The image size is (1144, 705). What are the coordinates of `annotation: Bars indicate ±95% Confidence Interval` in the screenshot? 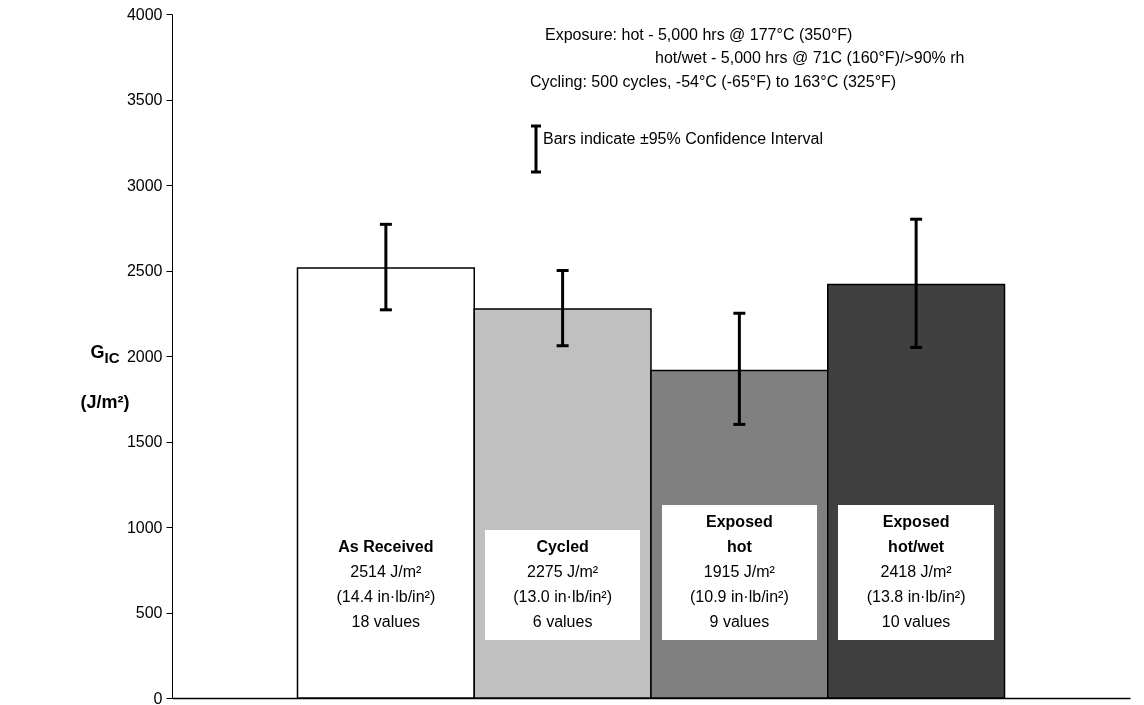 It's located at (683, 138).